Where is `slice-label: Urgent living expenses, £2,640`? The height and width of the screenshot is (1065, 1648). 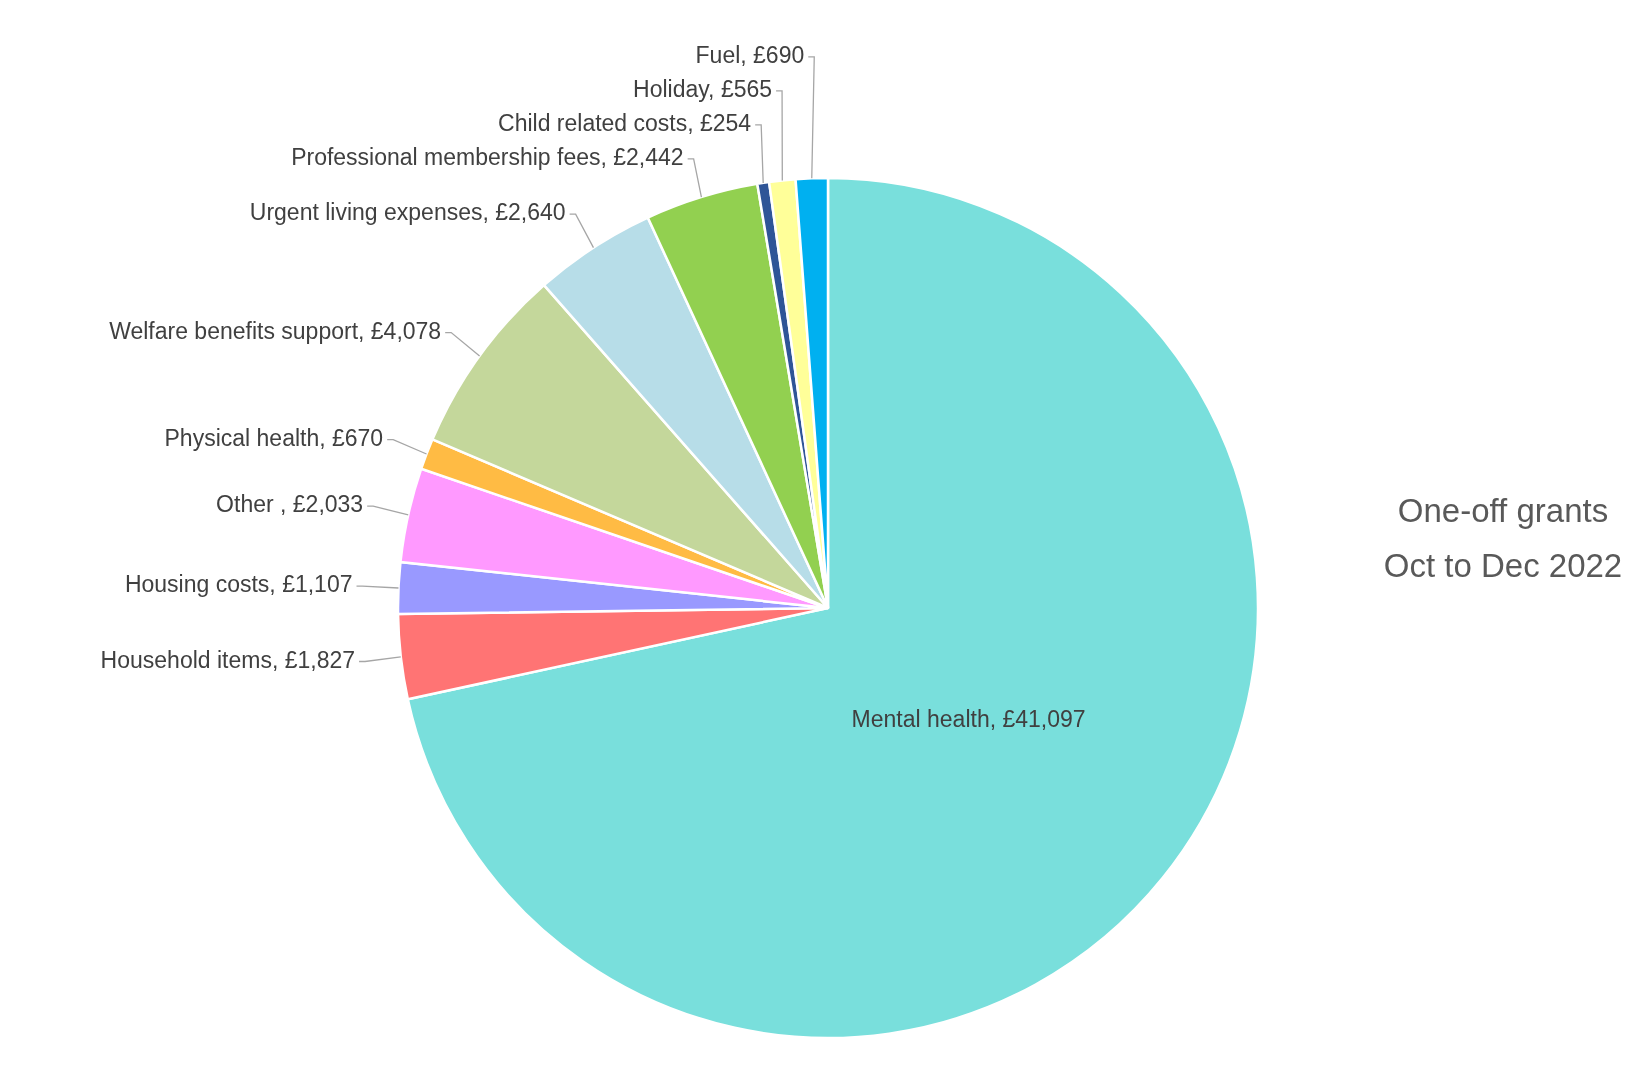
slice-label: Urgent living expenses, £2,640 is located at coordinates (407, 212).